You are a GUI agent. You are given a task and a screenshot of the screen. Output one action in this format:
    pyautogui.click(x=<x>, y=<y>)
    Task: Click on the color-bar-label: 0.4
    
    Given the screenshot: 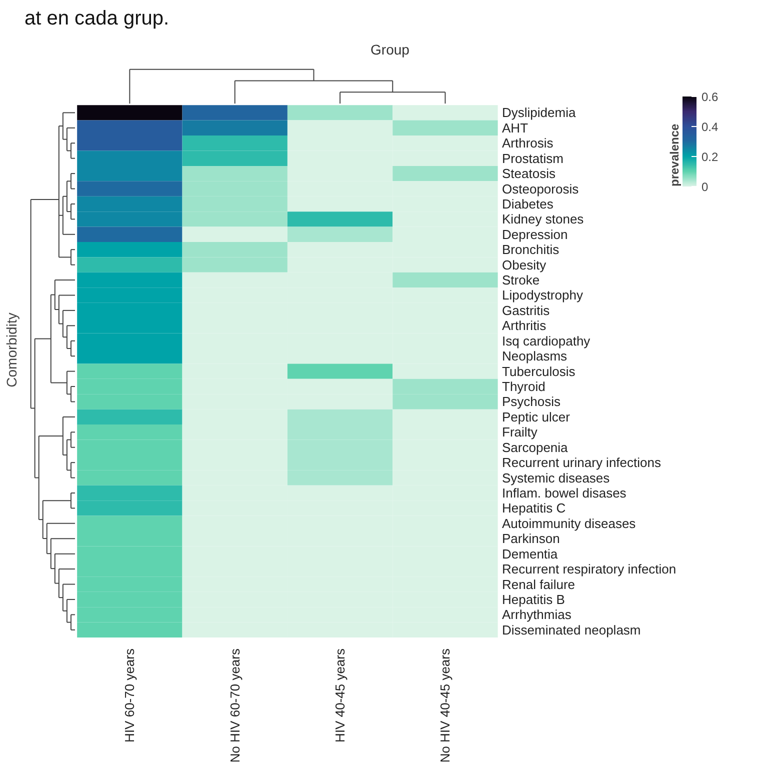 What is the action you would take?
    pyautogui.click(x=710, y=127)
    